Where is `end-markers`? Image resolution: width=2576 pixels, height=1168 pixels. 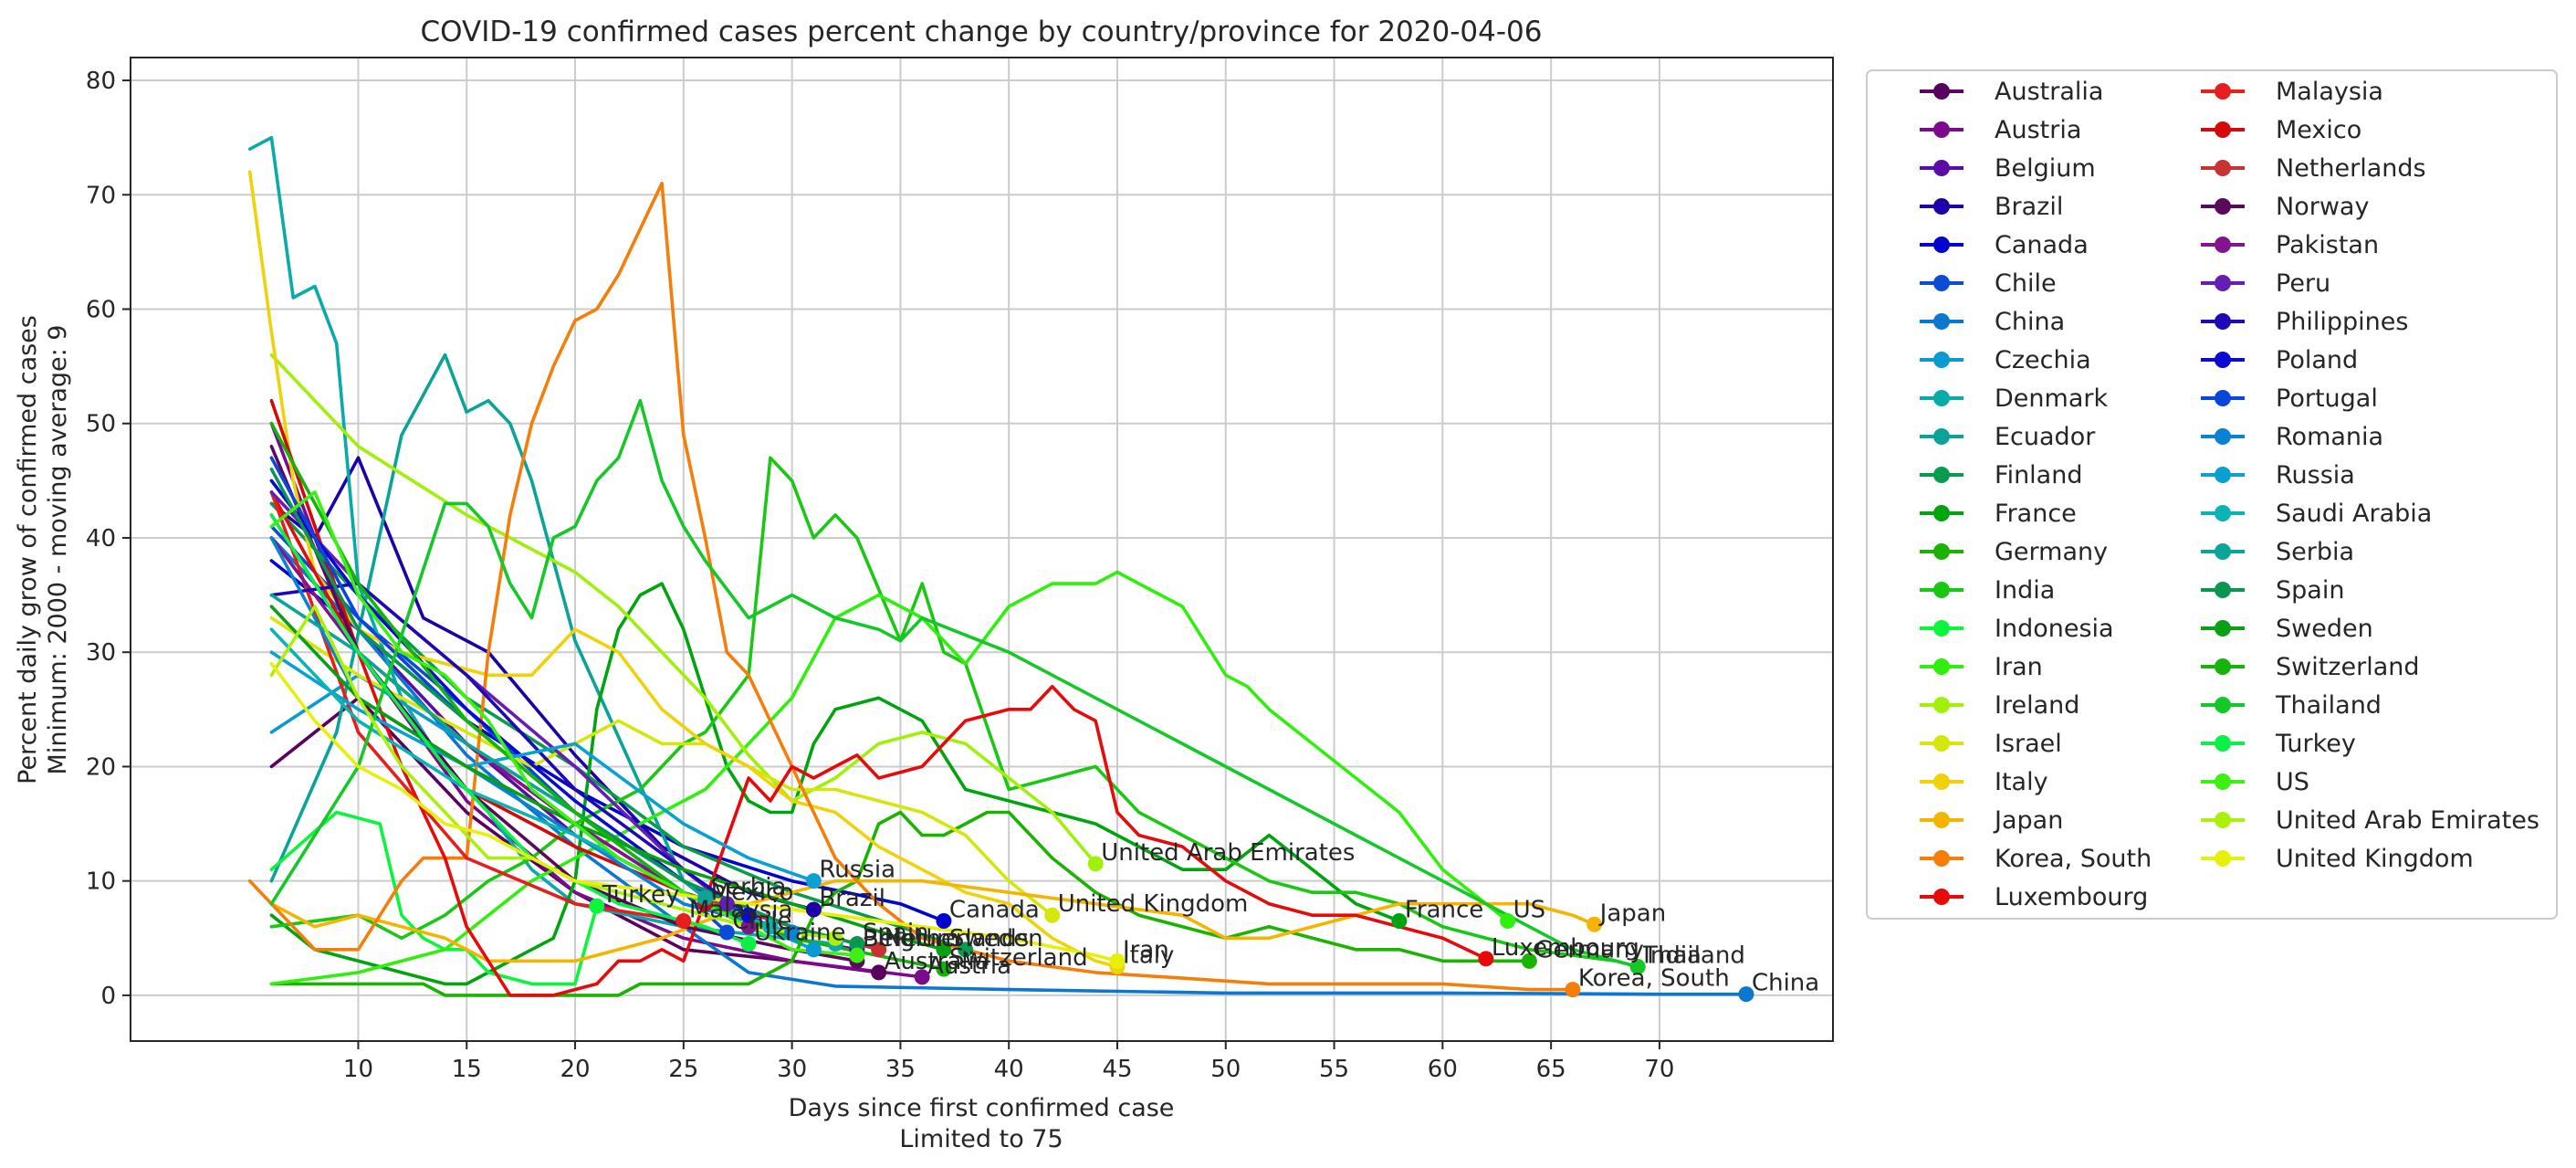 end-markers is located at coordinates (1171, 929).